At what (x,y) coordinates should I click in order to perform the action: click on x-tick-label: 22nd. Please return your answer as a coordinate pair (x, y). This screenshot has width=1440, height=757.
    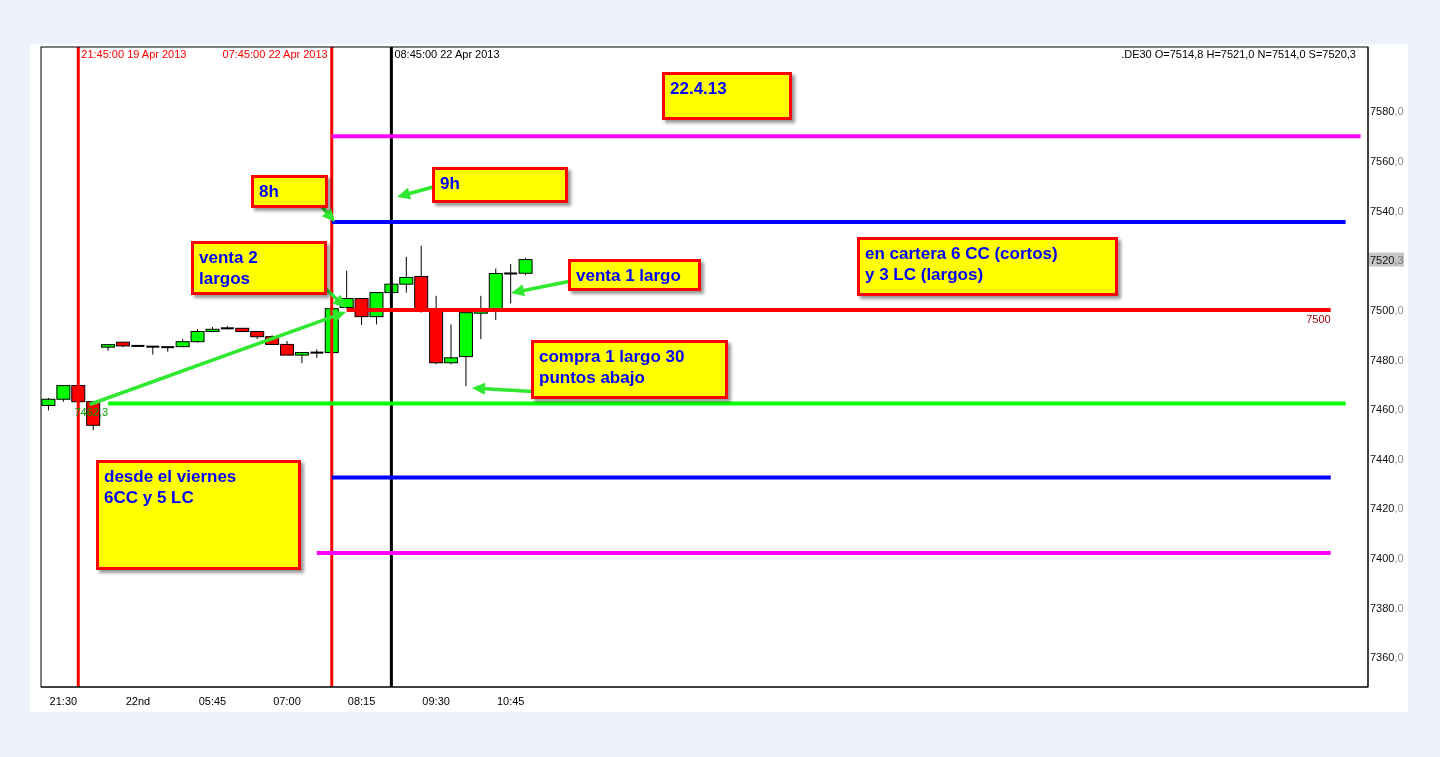
    Looking at the image, I should click on (138, 701).